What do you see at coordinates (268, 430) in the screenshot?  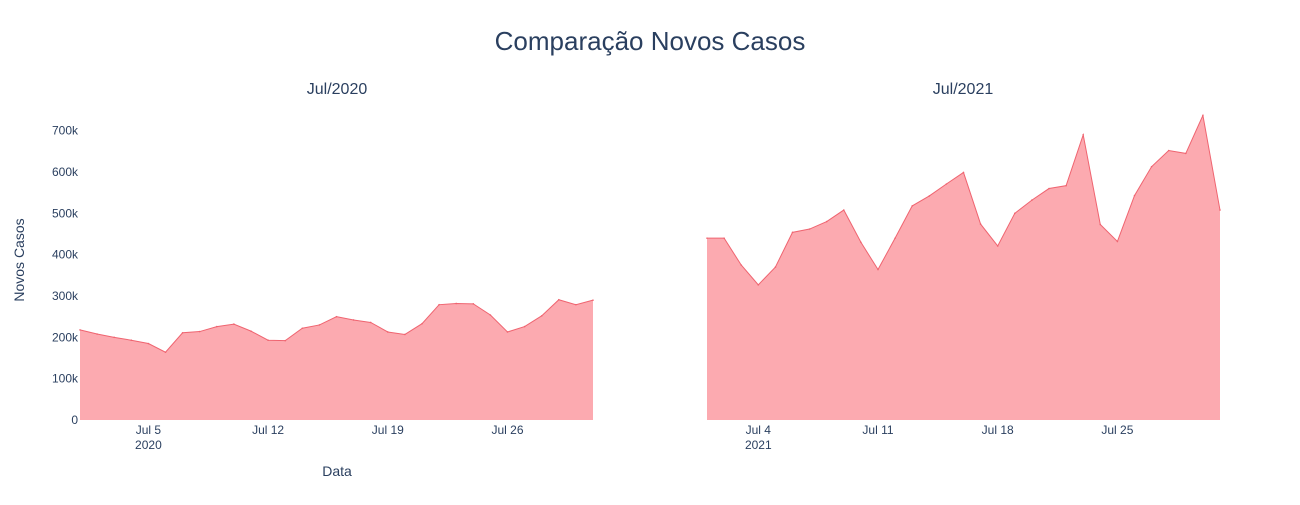 I see `x-tick-label: Jul 12` at bounding box center [268, 430].